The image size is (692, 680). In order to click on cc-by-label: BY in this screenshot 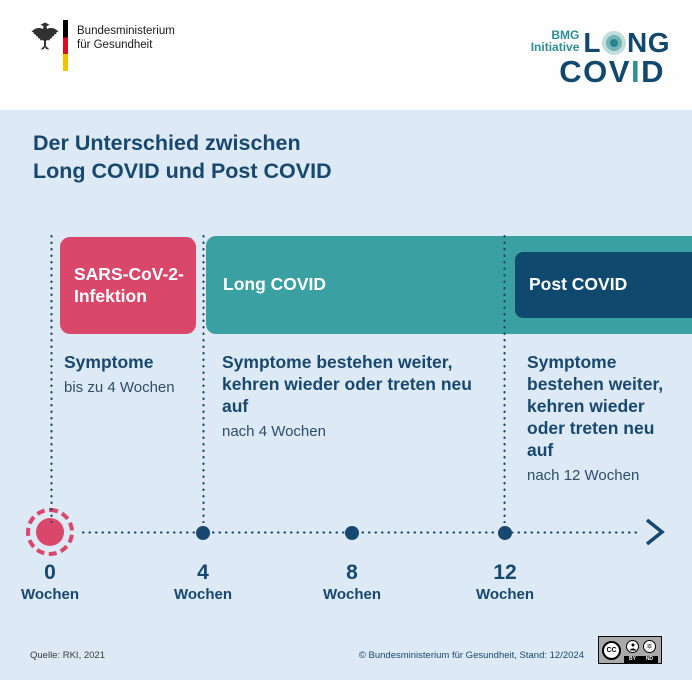, I will do `click(632, 659)`.